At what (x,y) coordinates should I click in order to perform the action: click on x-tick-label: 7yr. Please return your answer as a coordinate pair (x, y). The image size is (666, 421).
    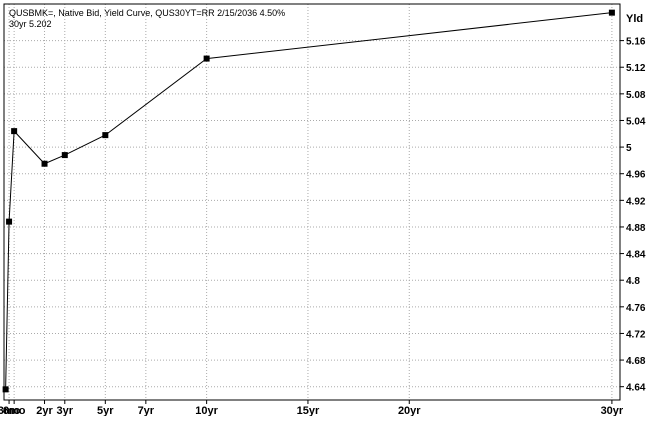
    Looking at the image, I should click on (146, 410).